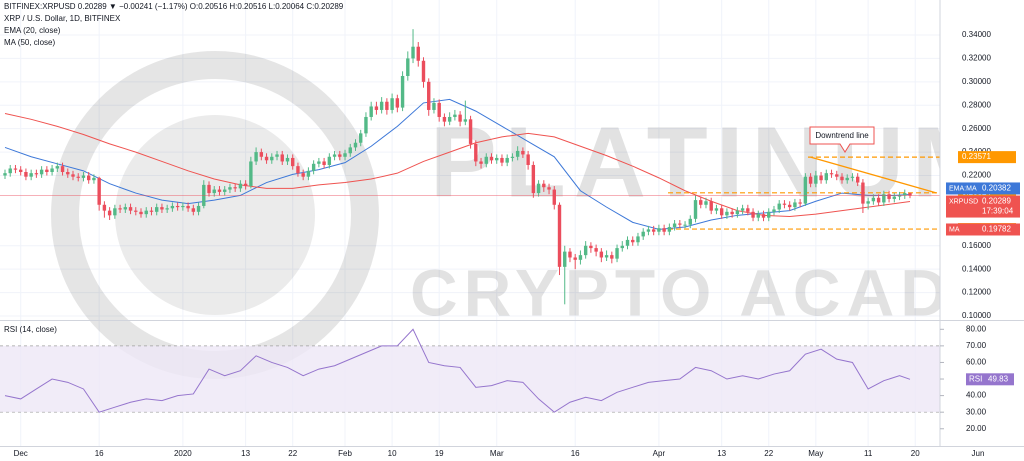 The image size is (1024, 461). What do you see at coordinates (976, 58) in the screenshot?
I see `y-tick-label: 0.32000` at bounding box center [976, 58].